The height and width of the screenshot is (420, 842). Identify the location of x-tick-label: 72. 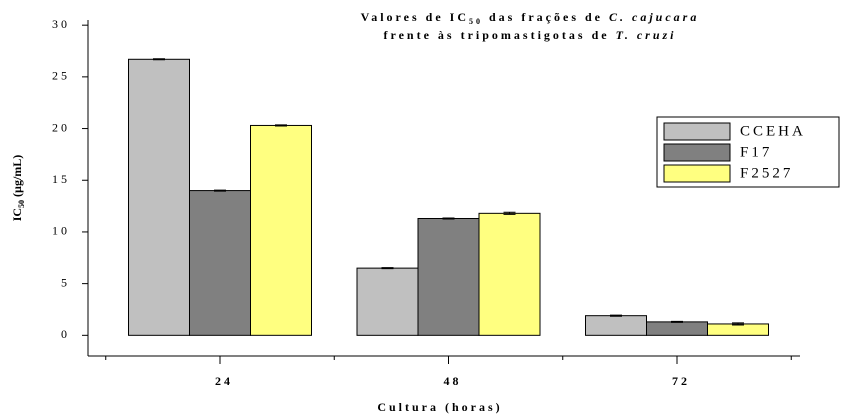
(681, 381).